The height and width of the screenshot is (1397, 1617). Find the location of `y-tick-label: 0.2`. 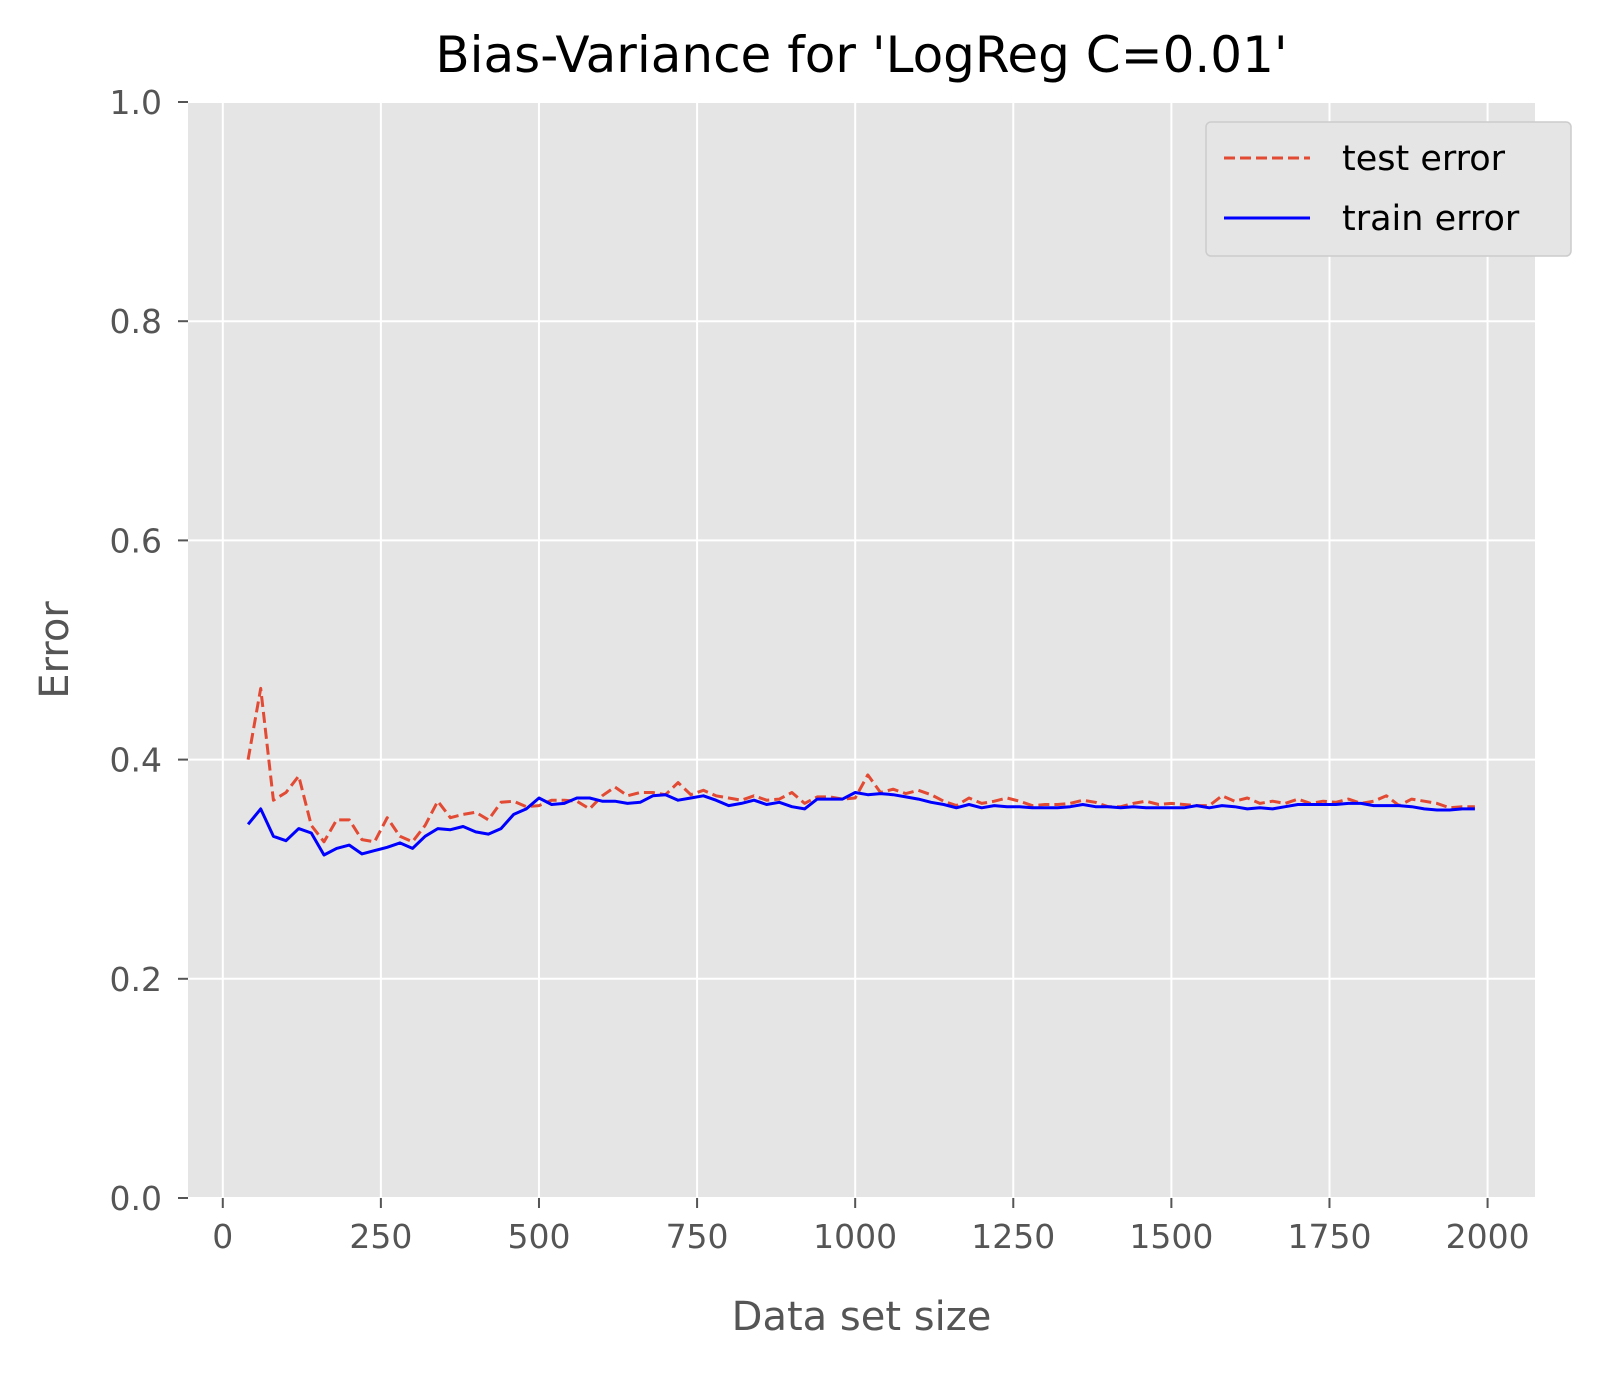

y-tick-label: 0.2 is located at coordinates (136, 979).